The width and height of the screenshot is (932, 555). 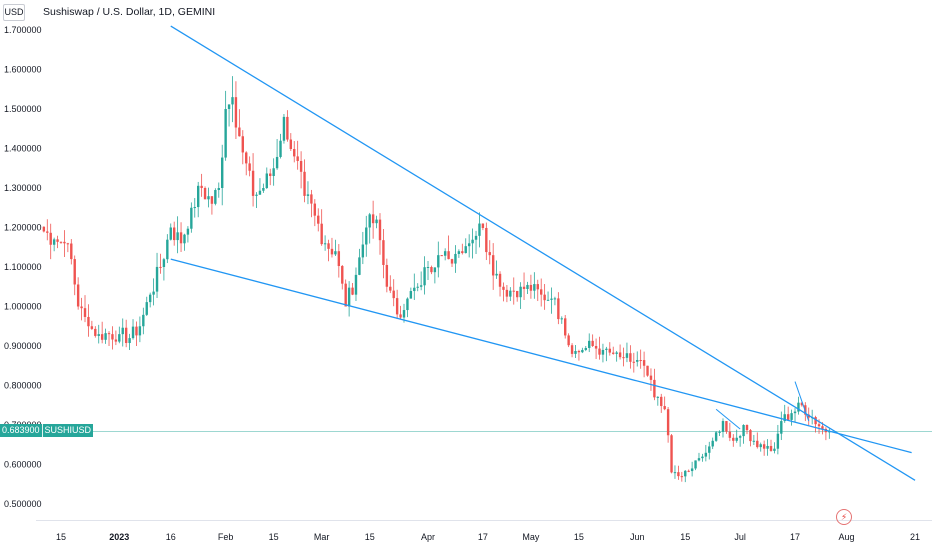 What do you see at coordinates (46, 430) in the screenshot?
I see `last-price-badge: 0.683900 SUSHIUSD` at bounding box center [46, 430].